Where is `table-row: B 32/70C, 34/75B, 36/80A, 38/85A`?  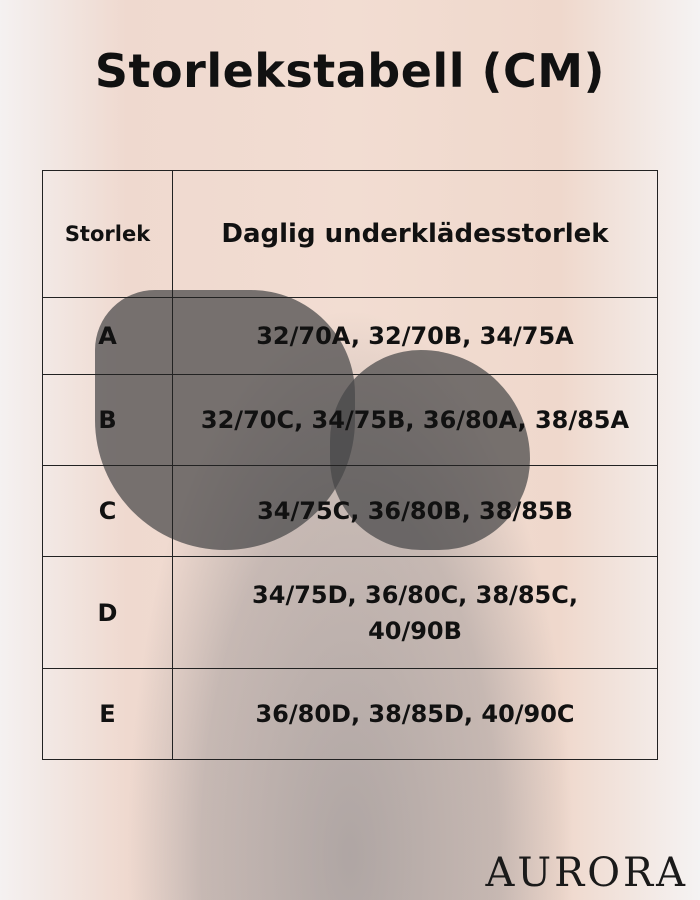 table-row: B 32/70C, 34/75B, 36/80A, 38/85A is located at coordinates (350, 420).